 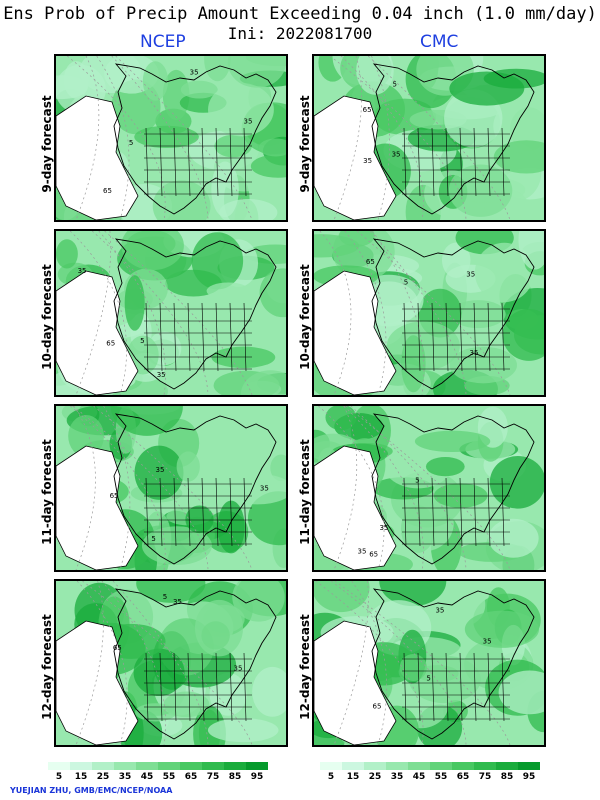 What do you see at coordinates (163, 42) in the screenshot?
I see `column-header-ncep: NCEP` at bounding box center [163, 42].